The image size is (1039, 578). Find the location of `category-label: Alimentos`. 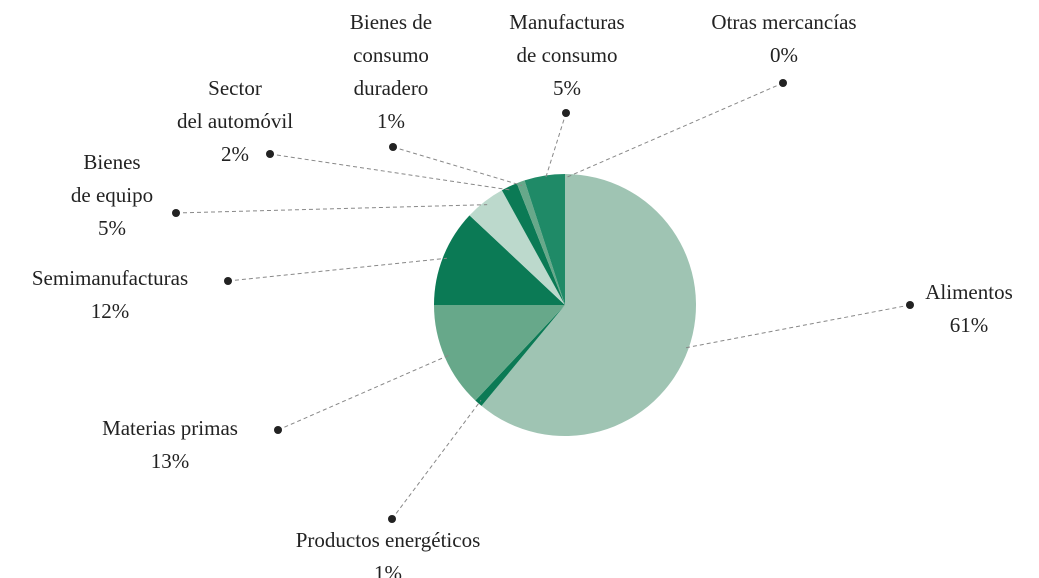

category-label: Alimentos is located at coordinates (969, 292).